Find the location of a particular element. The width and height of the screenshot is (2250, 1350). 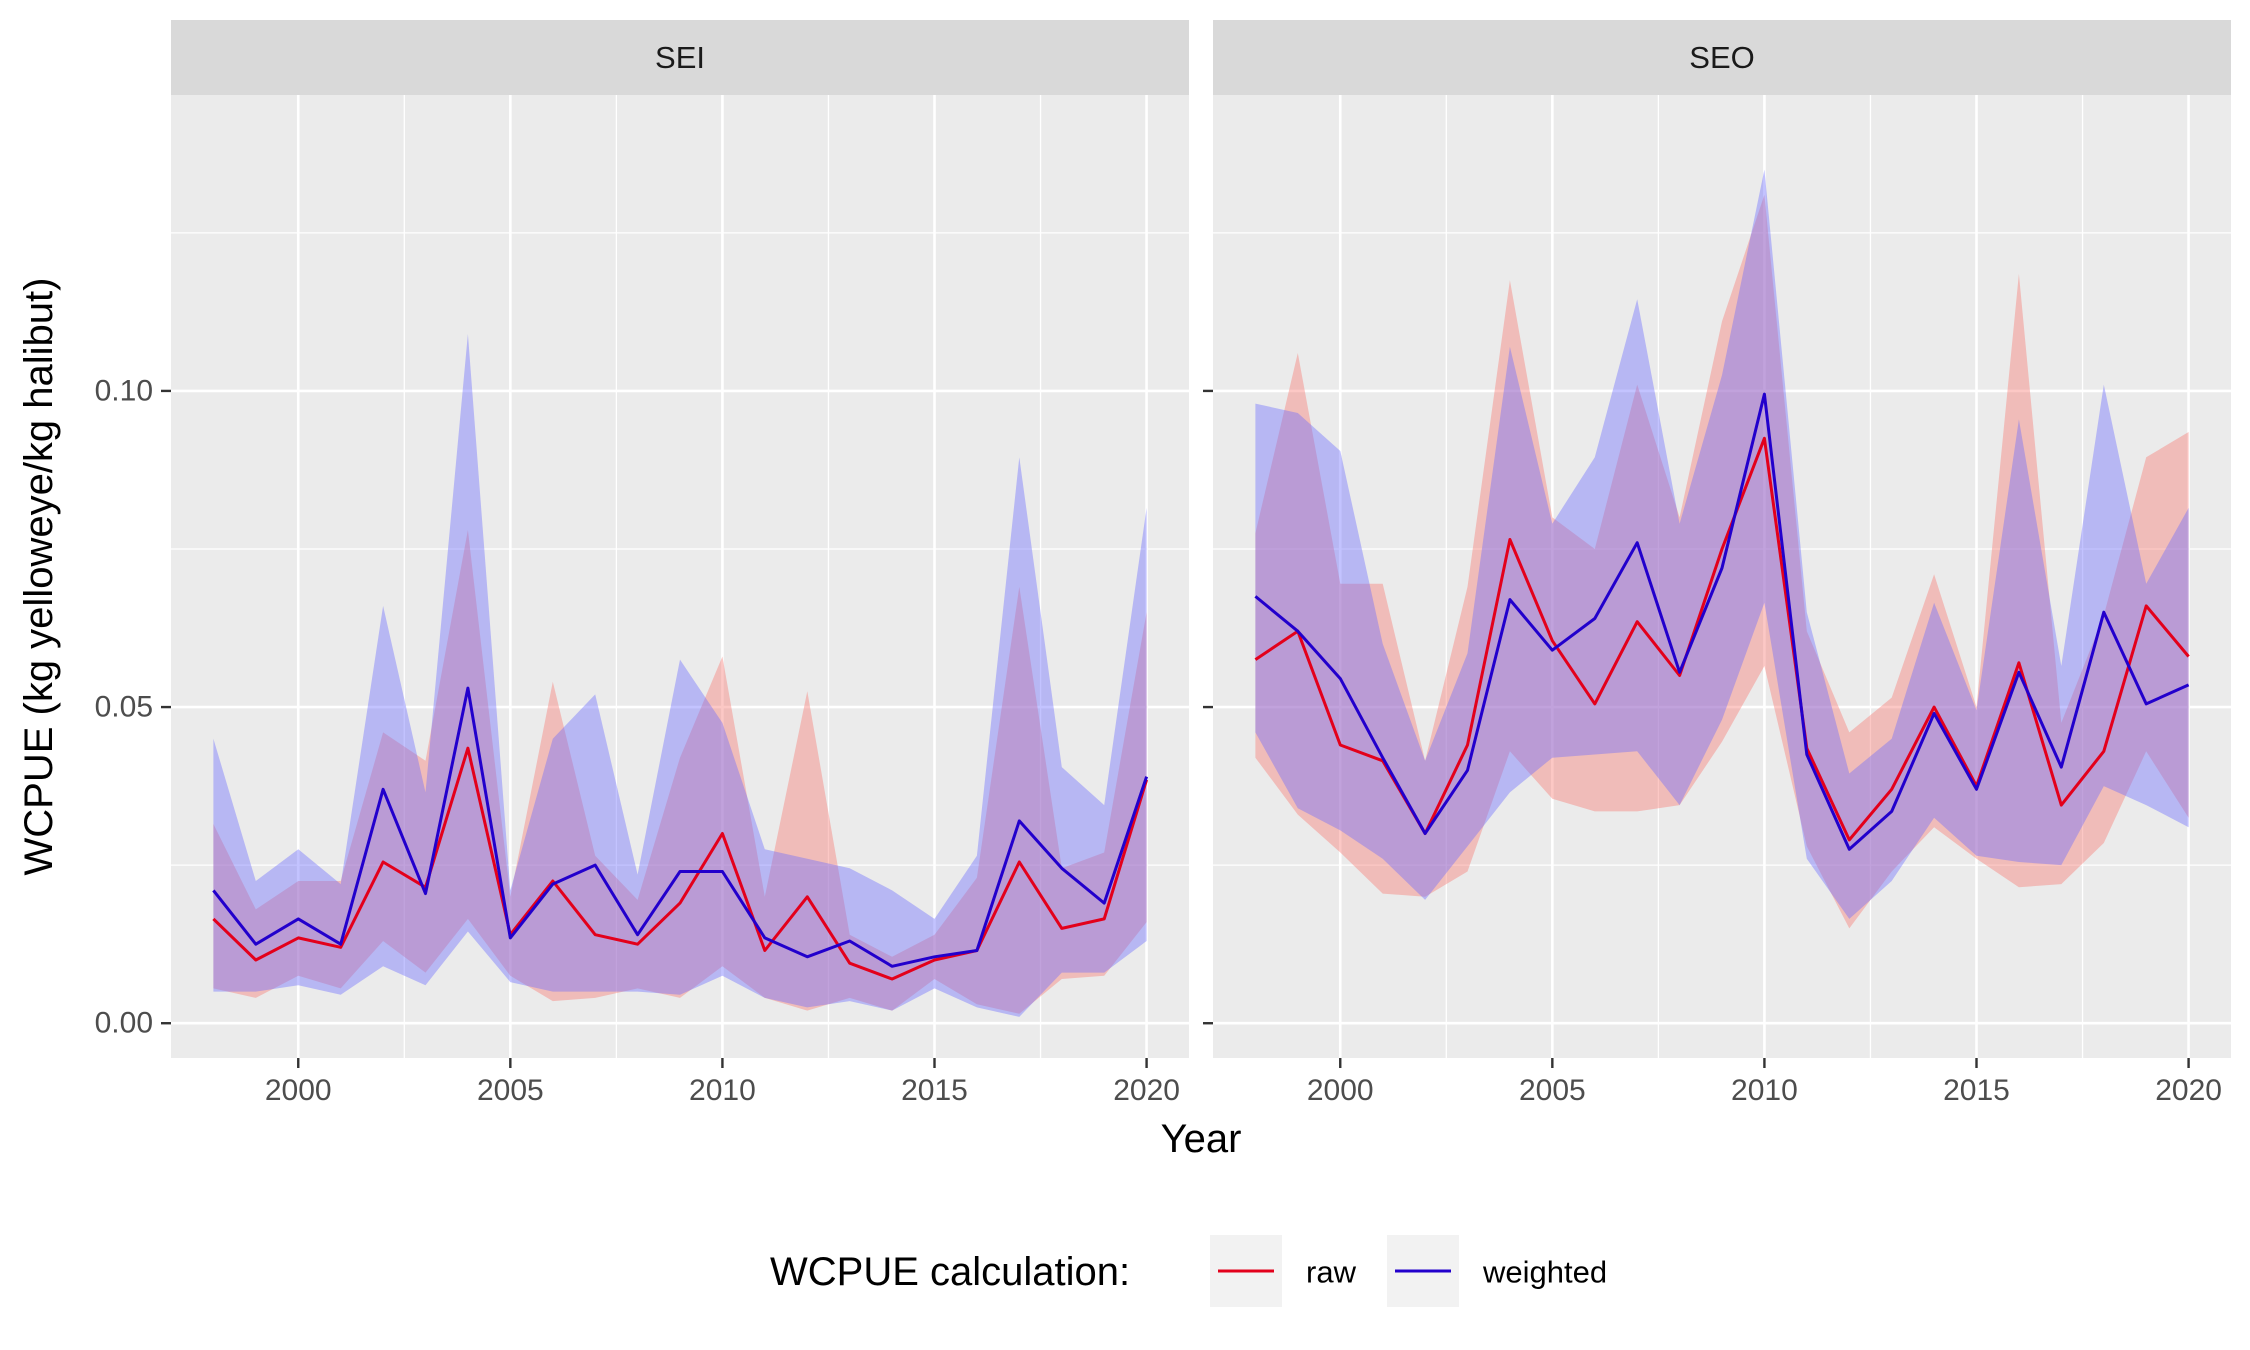

facet-strip-label: SEI is located at coordinates (680, 57).